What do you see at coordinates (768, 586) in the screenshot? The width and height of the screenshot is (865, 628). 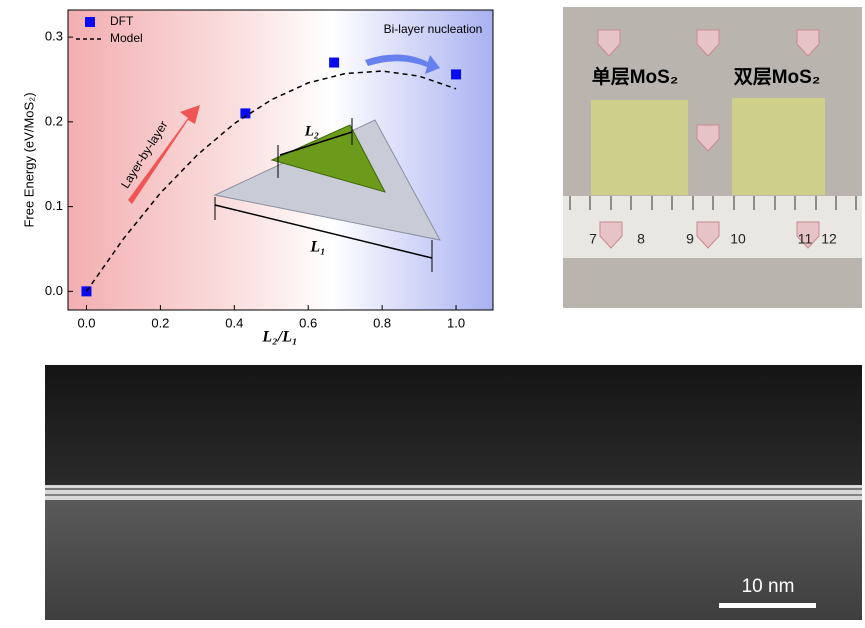 I see `scale-bar-label: 10 nm` at bounding box center [768, 586].